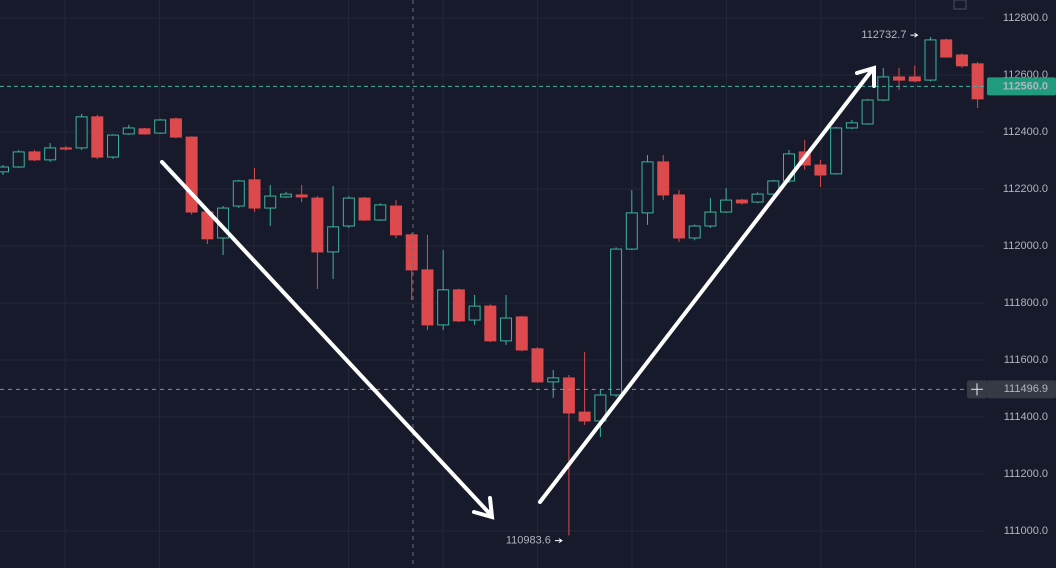 The height and width of the screenshot is (568, 1056). Describe the element at coordinates (1025, 132) in the screenshot. I see `y-tick-label: 112400.0` at that location.